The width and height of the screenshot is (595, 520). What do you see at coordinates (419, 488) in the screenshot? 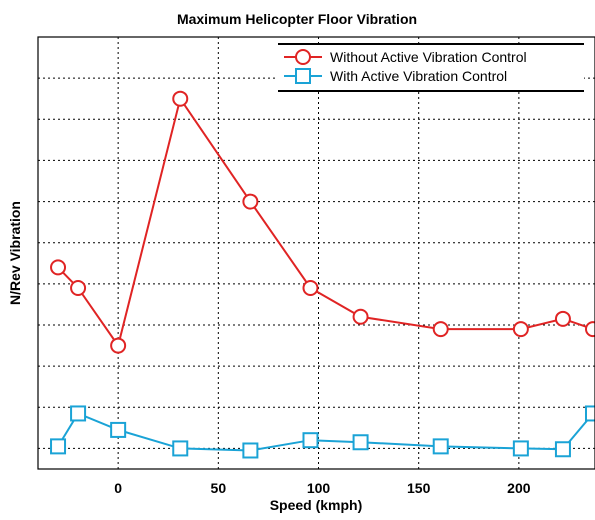
I see `x-tick-label: 150` at bounding box center [419, 488].